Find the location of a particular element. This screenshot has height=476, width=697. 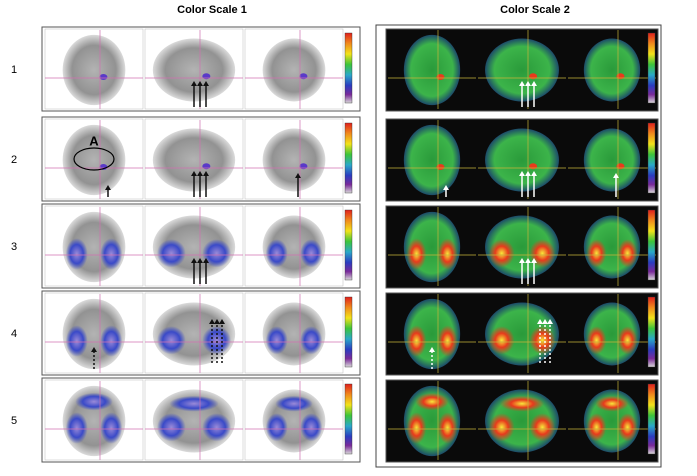

annotation-ring is located at coordinates (94, 159).